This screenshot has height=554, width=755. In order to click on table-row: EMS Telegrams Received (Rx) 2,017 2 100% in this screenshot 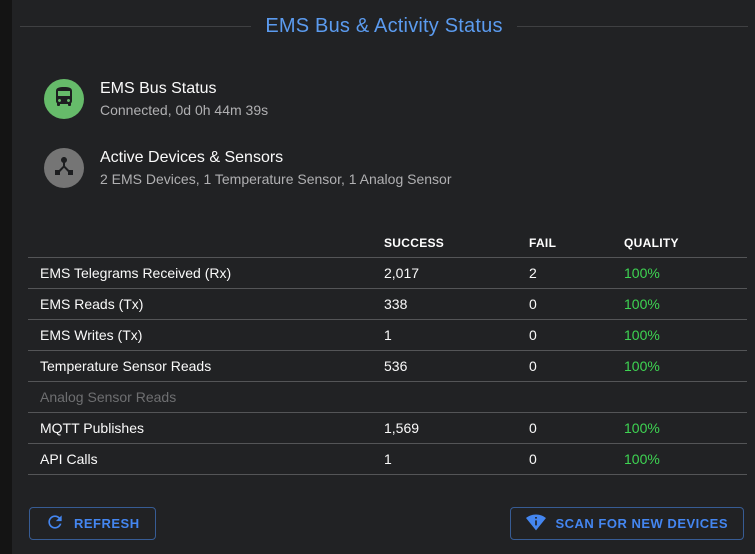, I will do `click(387, 273)`.